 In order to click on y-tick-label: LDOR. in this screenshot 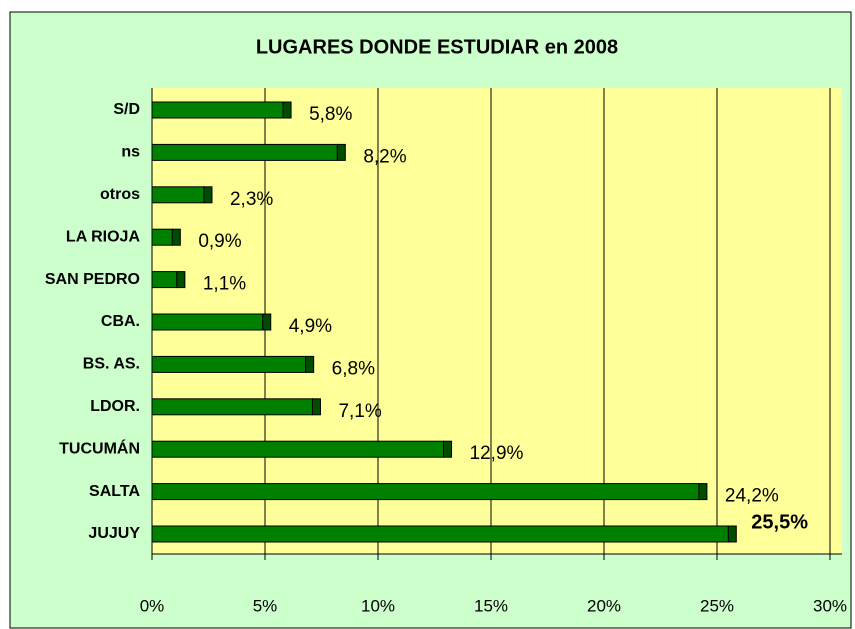, I will do `click(115, 406)`.